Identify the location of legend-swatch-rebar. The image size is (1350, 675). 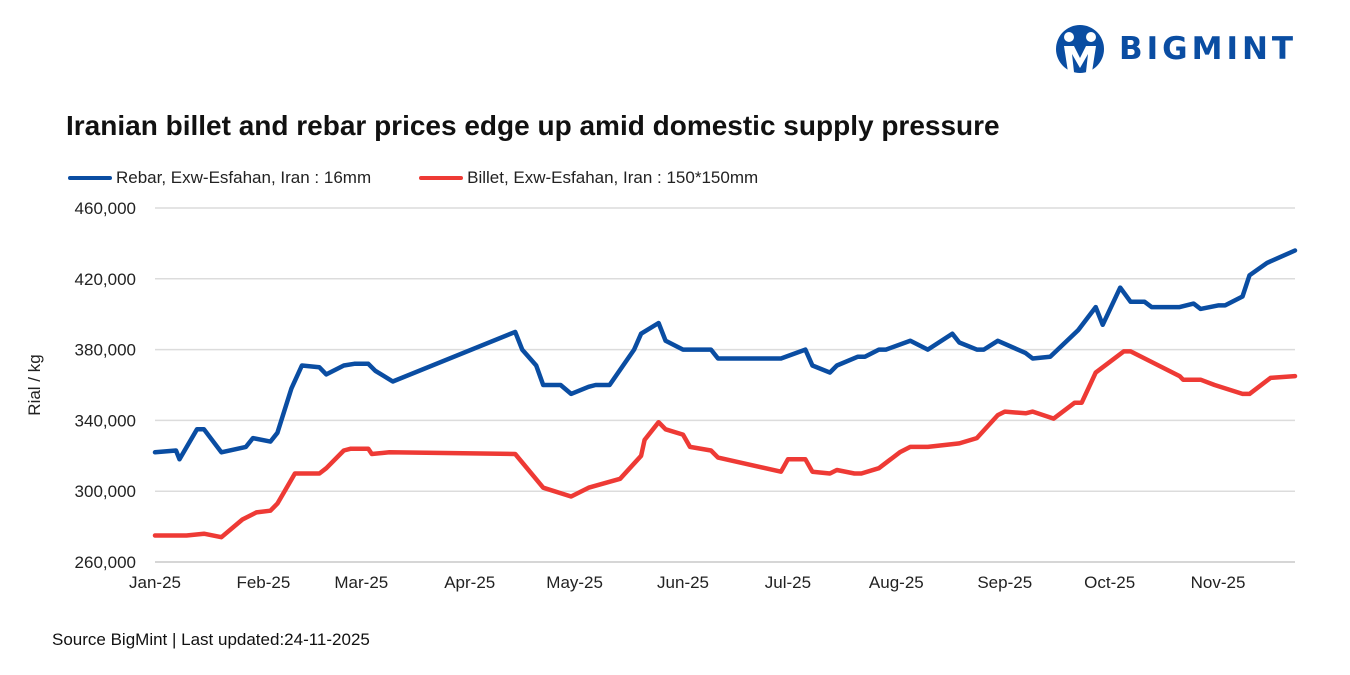
(90, 178).